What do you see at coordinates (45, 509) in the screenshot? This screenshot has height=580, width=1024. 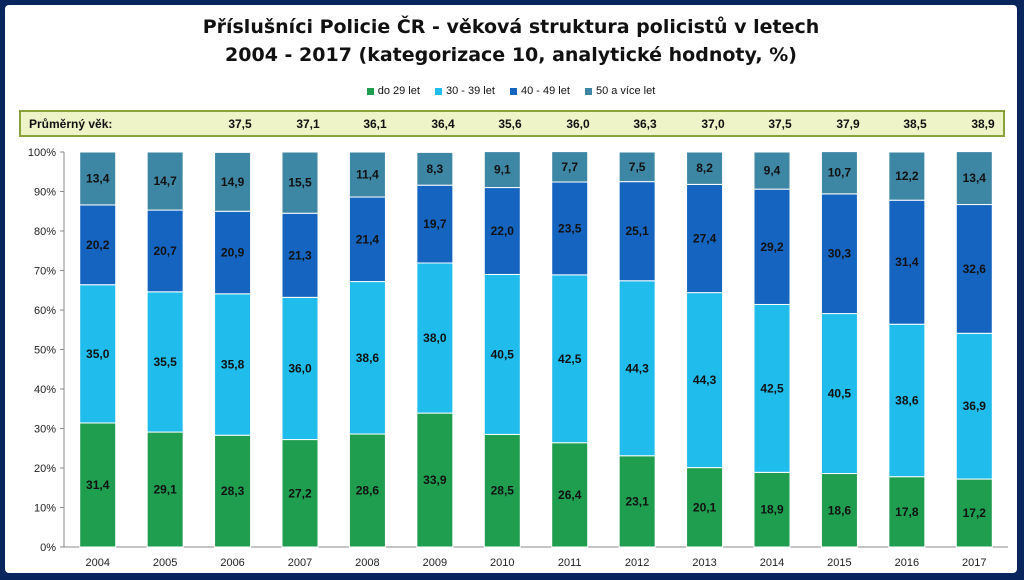 I see `y-tick-label: 10%` at bounding box center [45, 509].